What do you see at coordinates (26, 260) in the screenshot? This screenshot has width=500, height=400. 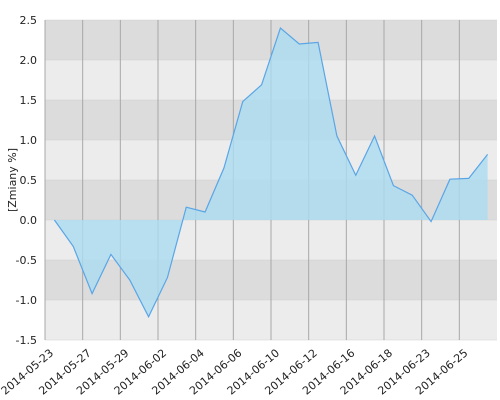 I see `y-tick-label: -0.5` at bounding box center [26, 260].